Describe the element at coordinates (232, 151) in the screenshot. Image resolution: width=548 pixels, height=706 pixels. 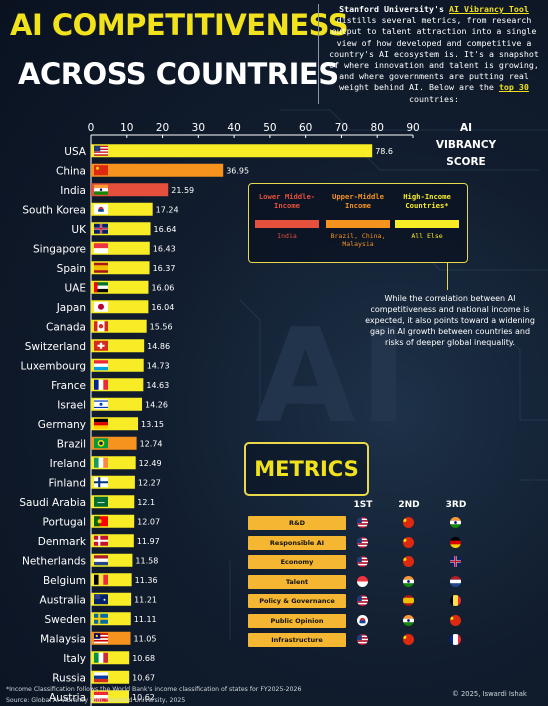
I see `bar-usa` at that location.